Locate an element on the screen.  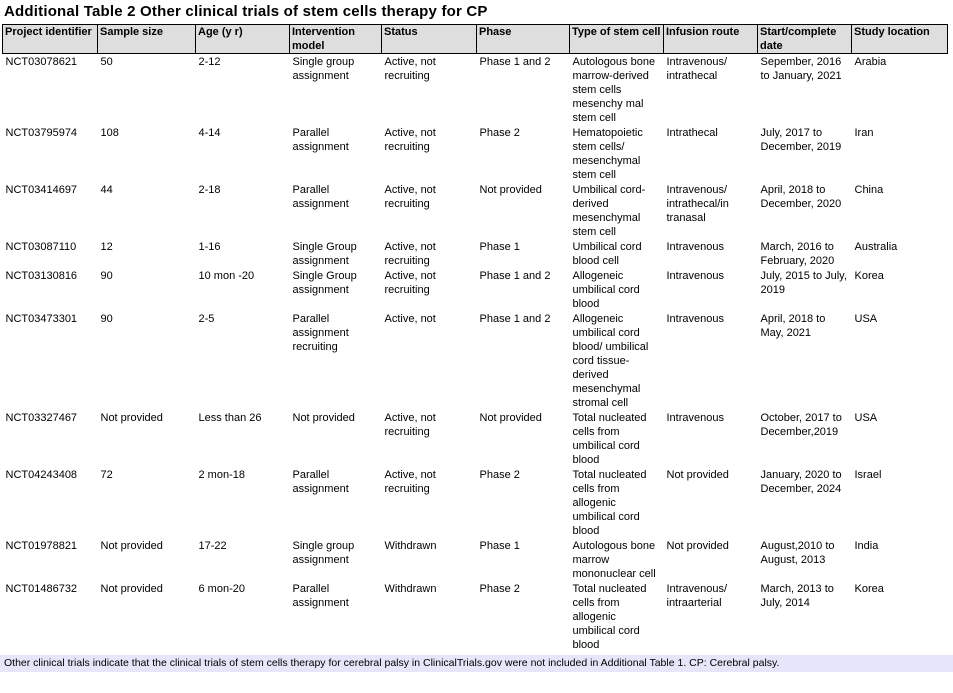
column-header-location: Study location is located at coordinates (899, 39).